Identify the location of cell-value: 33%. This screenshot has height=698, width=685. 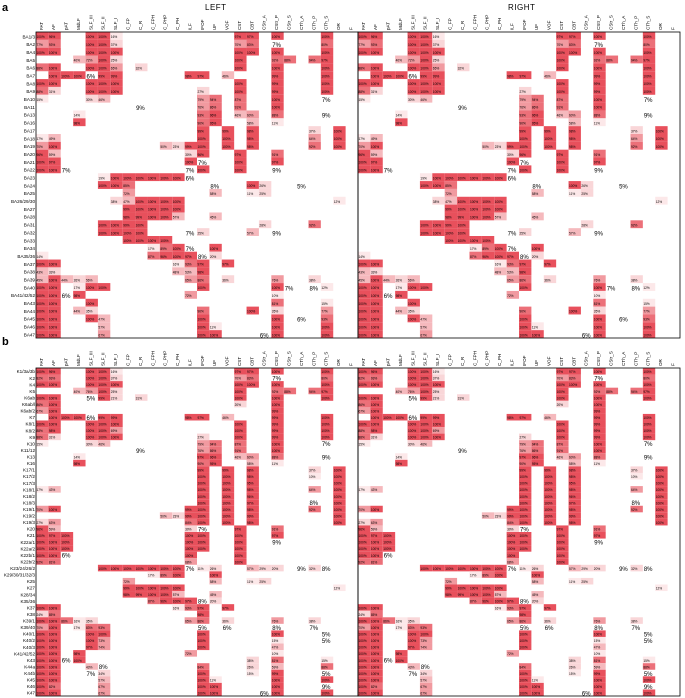
(374, 273).